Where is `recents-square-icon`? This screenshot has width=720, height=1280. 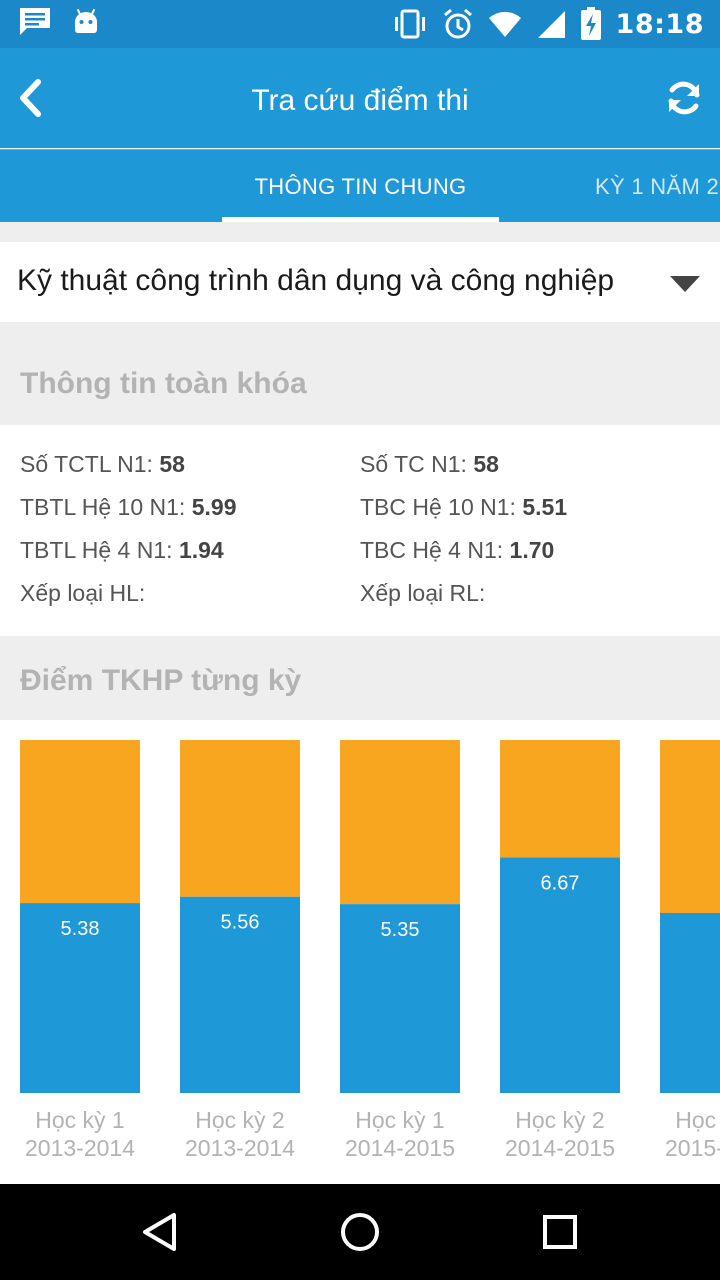
recents-square-icon is located at coordinates (560, 1232).